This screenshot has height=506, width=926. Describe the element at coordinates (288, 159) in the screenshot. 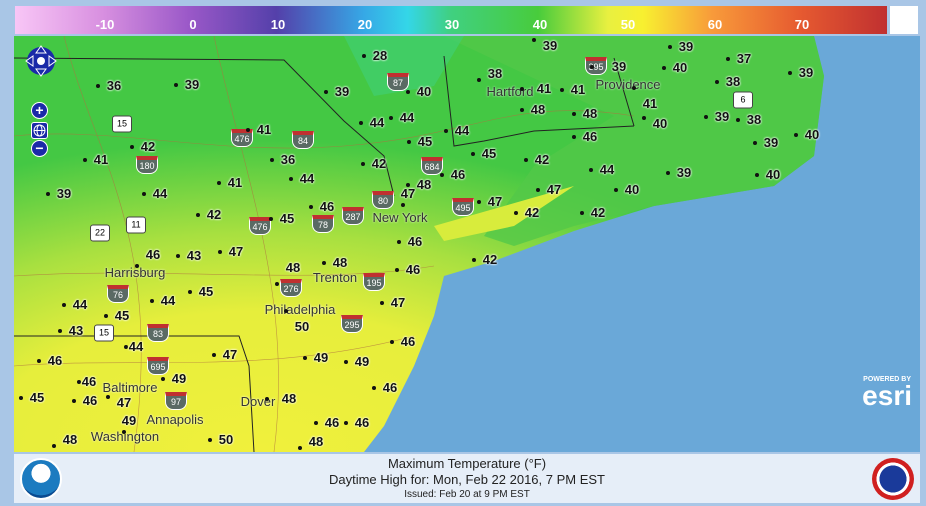

I see `temperature-label: 36` at that location.